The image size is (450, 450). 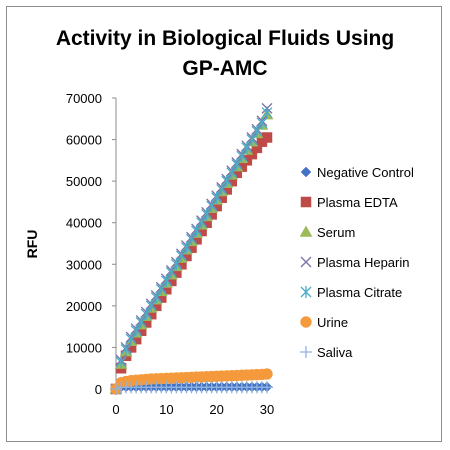 What do you see at coordinates (267, 137) in the screenshot?
I see `data-point-plasma-edta` at bounding box center [267, 137].